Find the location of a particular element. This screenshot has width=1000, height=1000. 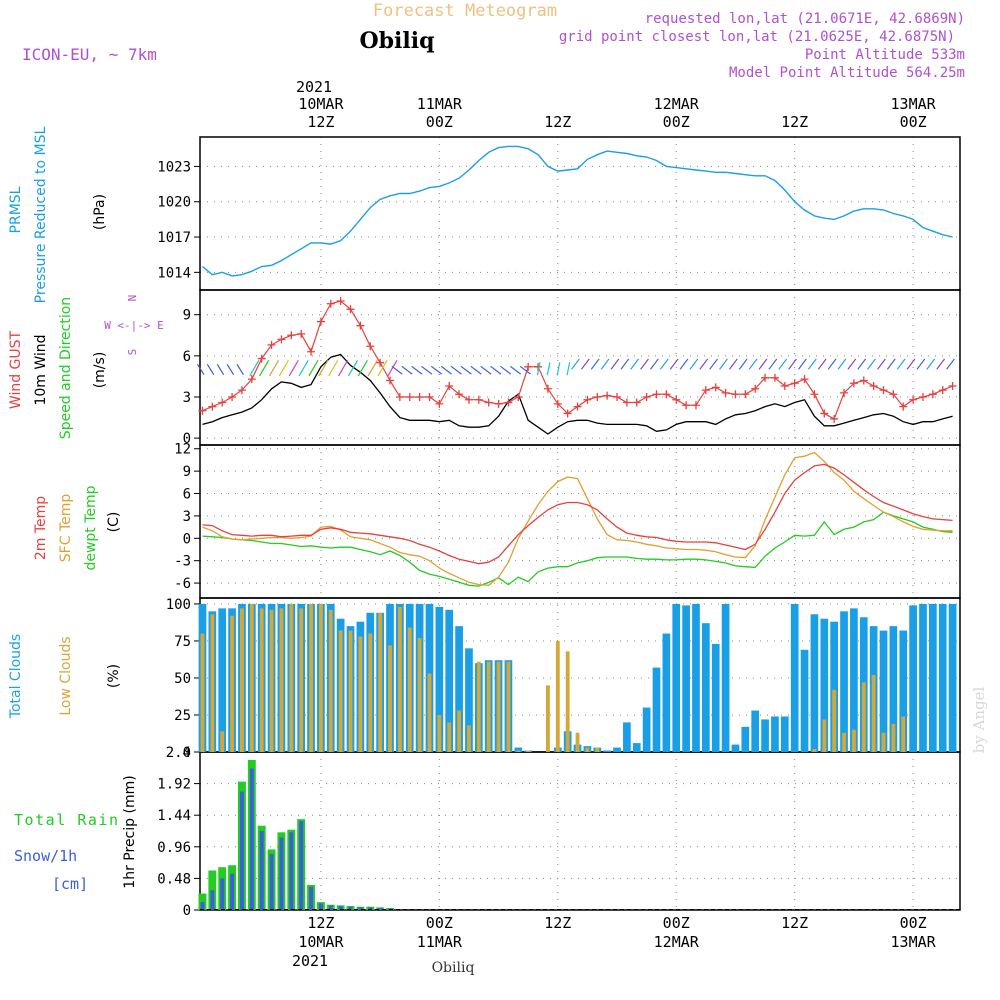

bottom-date-label: 12MAR is located at coordinates (677, 942).